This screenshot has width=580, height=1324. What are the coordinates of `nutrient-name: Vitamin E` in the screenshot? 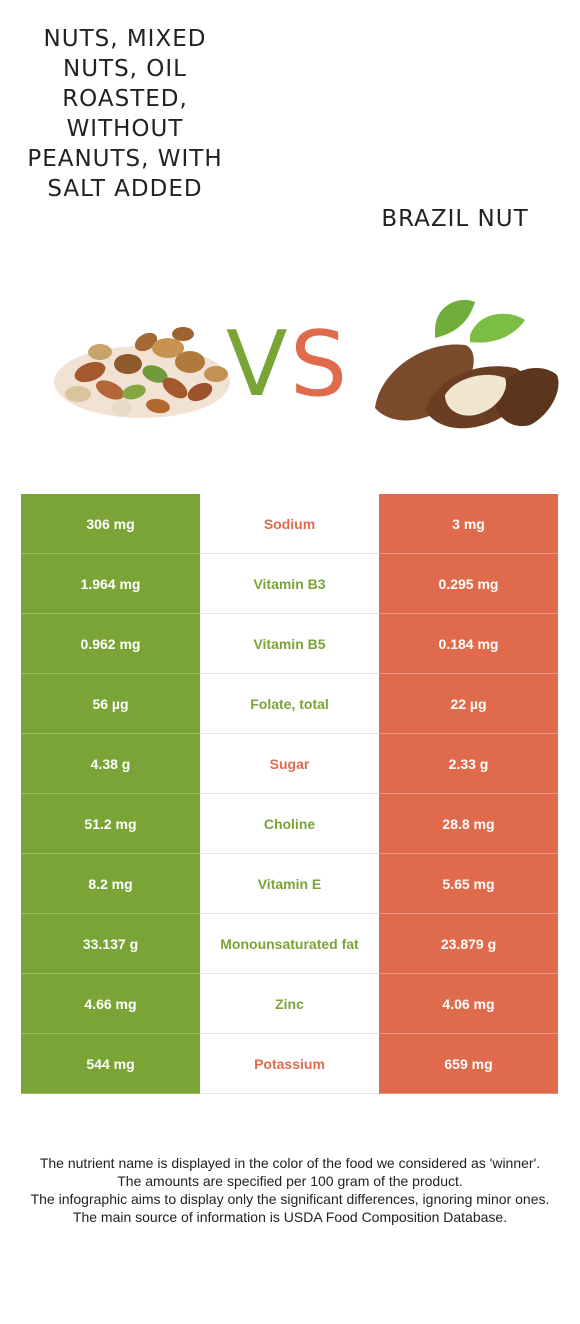 It's located at (289, 884).